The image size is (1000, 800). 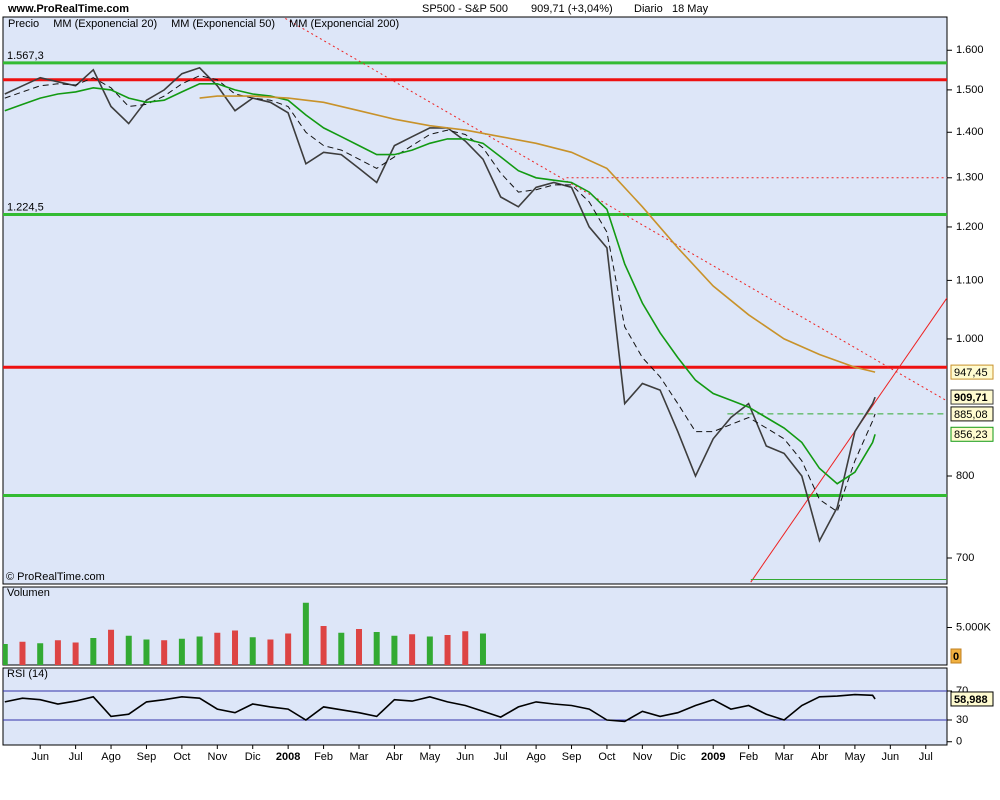 What do you see at coordinates (440, 708) in the screenshot?
I see `series-line` at bounding box center [440, 708].